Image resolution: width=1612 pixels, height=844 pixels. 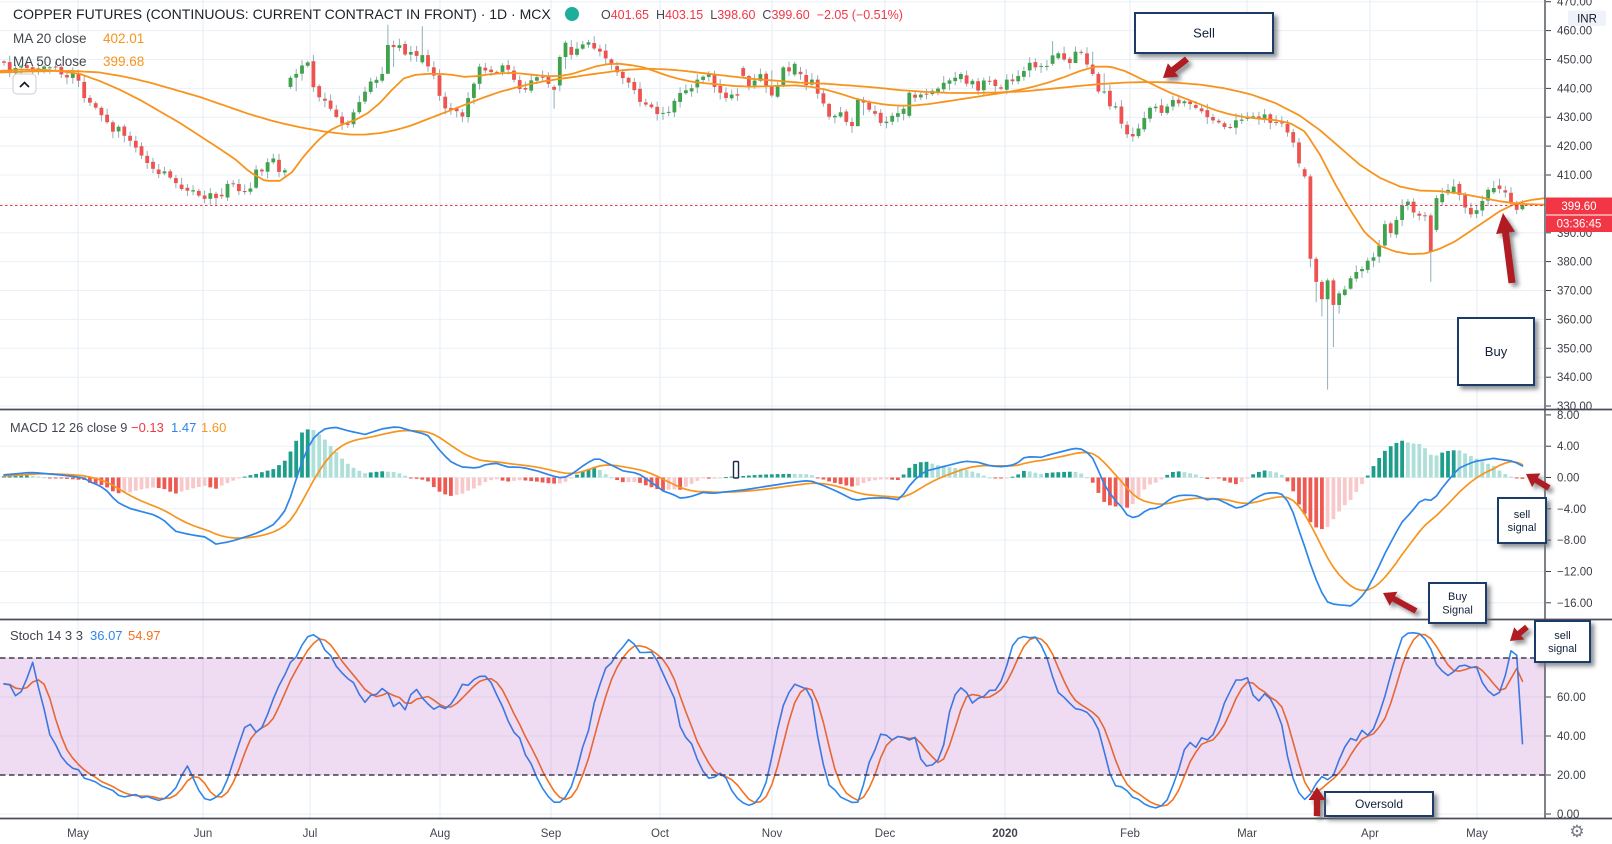 What do you see at coordinates (50, 61) in the screenshot?
I see `svg-text: MA 50 close` at bounding box center [50, 61].